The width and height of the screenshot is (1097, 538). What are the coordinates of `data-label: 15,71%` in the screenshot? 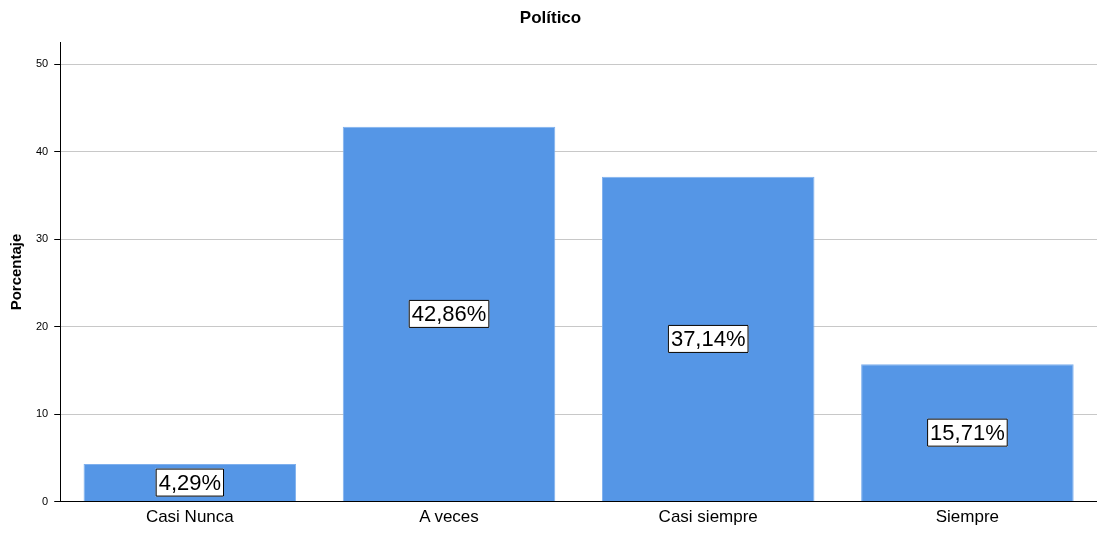 It's located at (967, 432).